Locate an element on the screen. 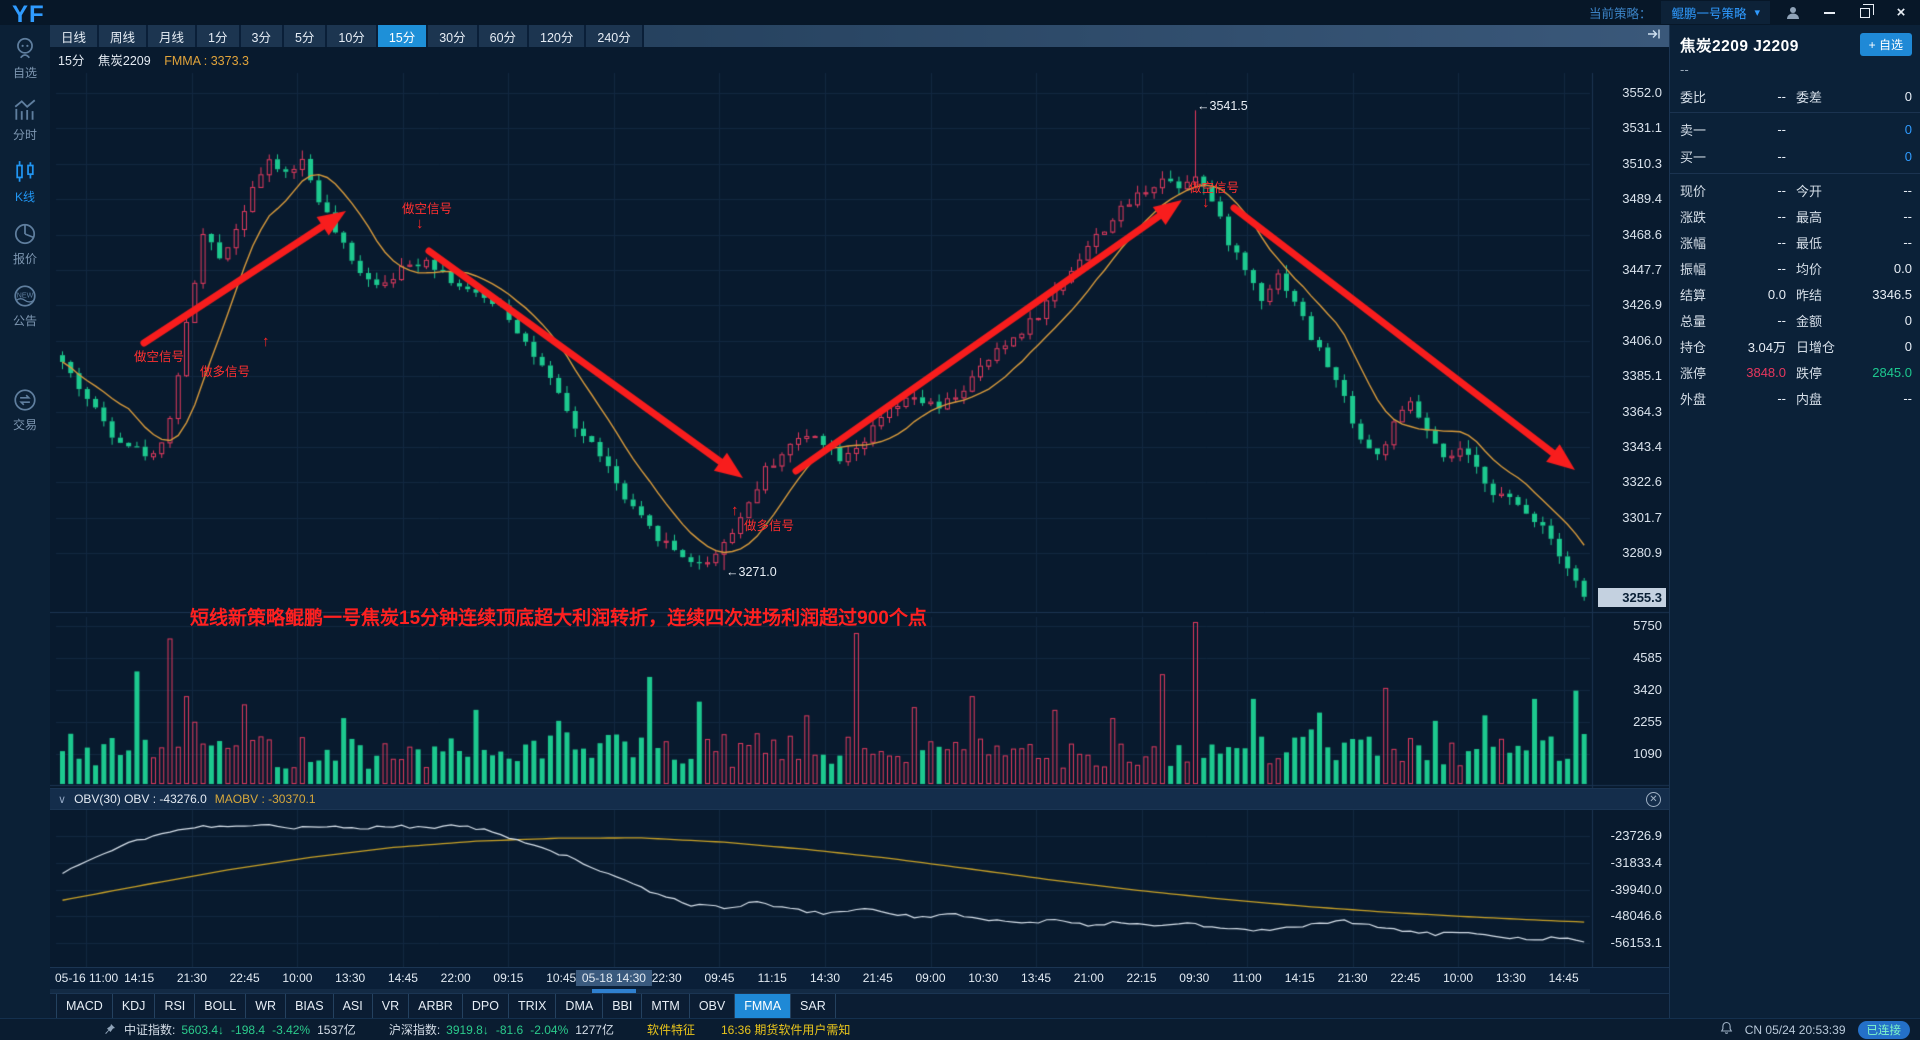  timeframe-tab-5: 3分 is located at coordinates (261, 36).